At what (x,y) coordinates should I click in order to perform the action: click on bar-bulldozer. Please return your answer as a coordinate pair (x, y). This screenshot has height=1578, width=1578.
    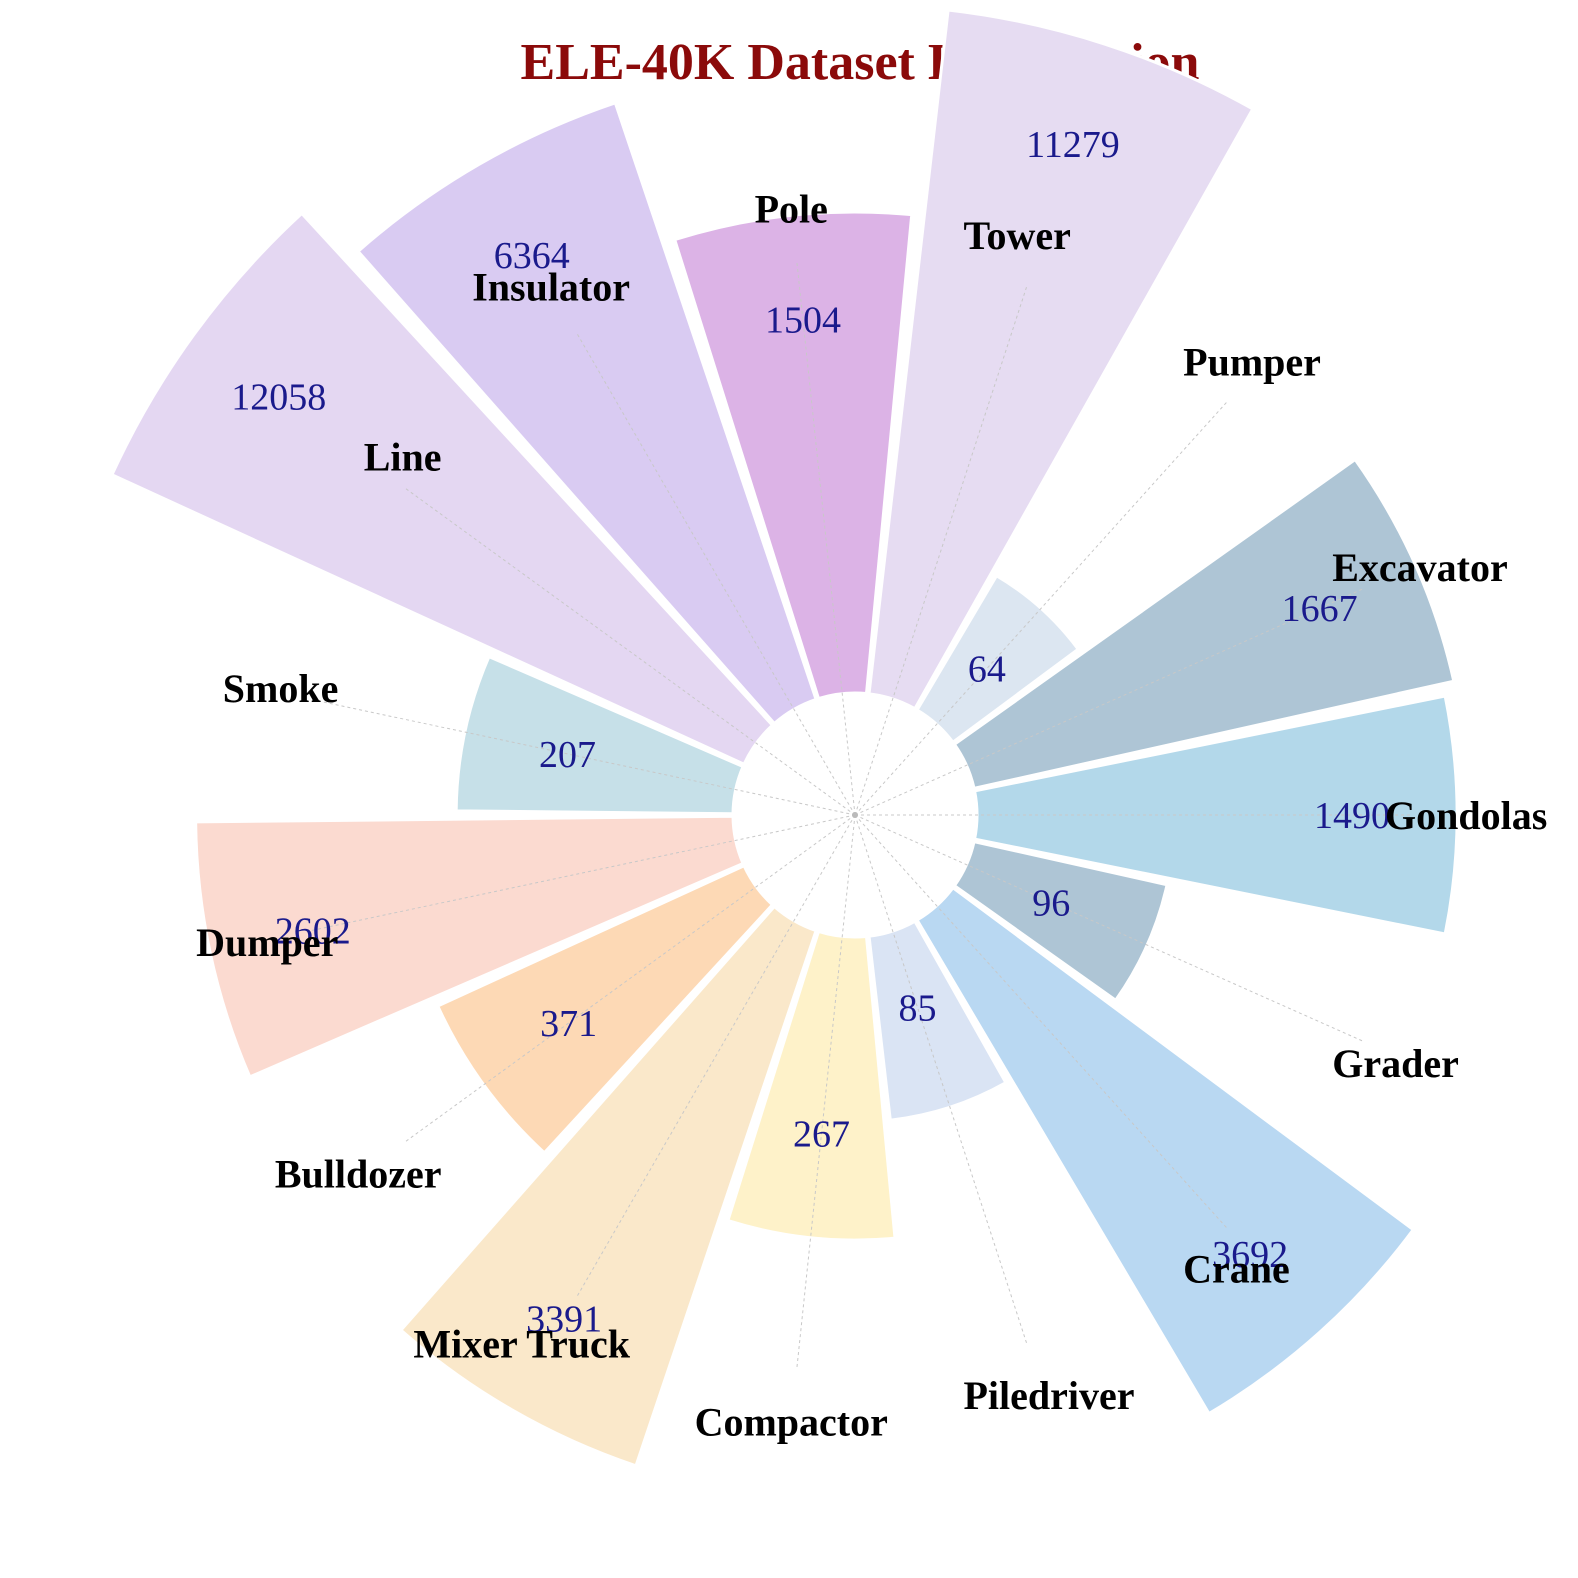
    Looking at the image, I should click on (605, 1009).